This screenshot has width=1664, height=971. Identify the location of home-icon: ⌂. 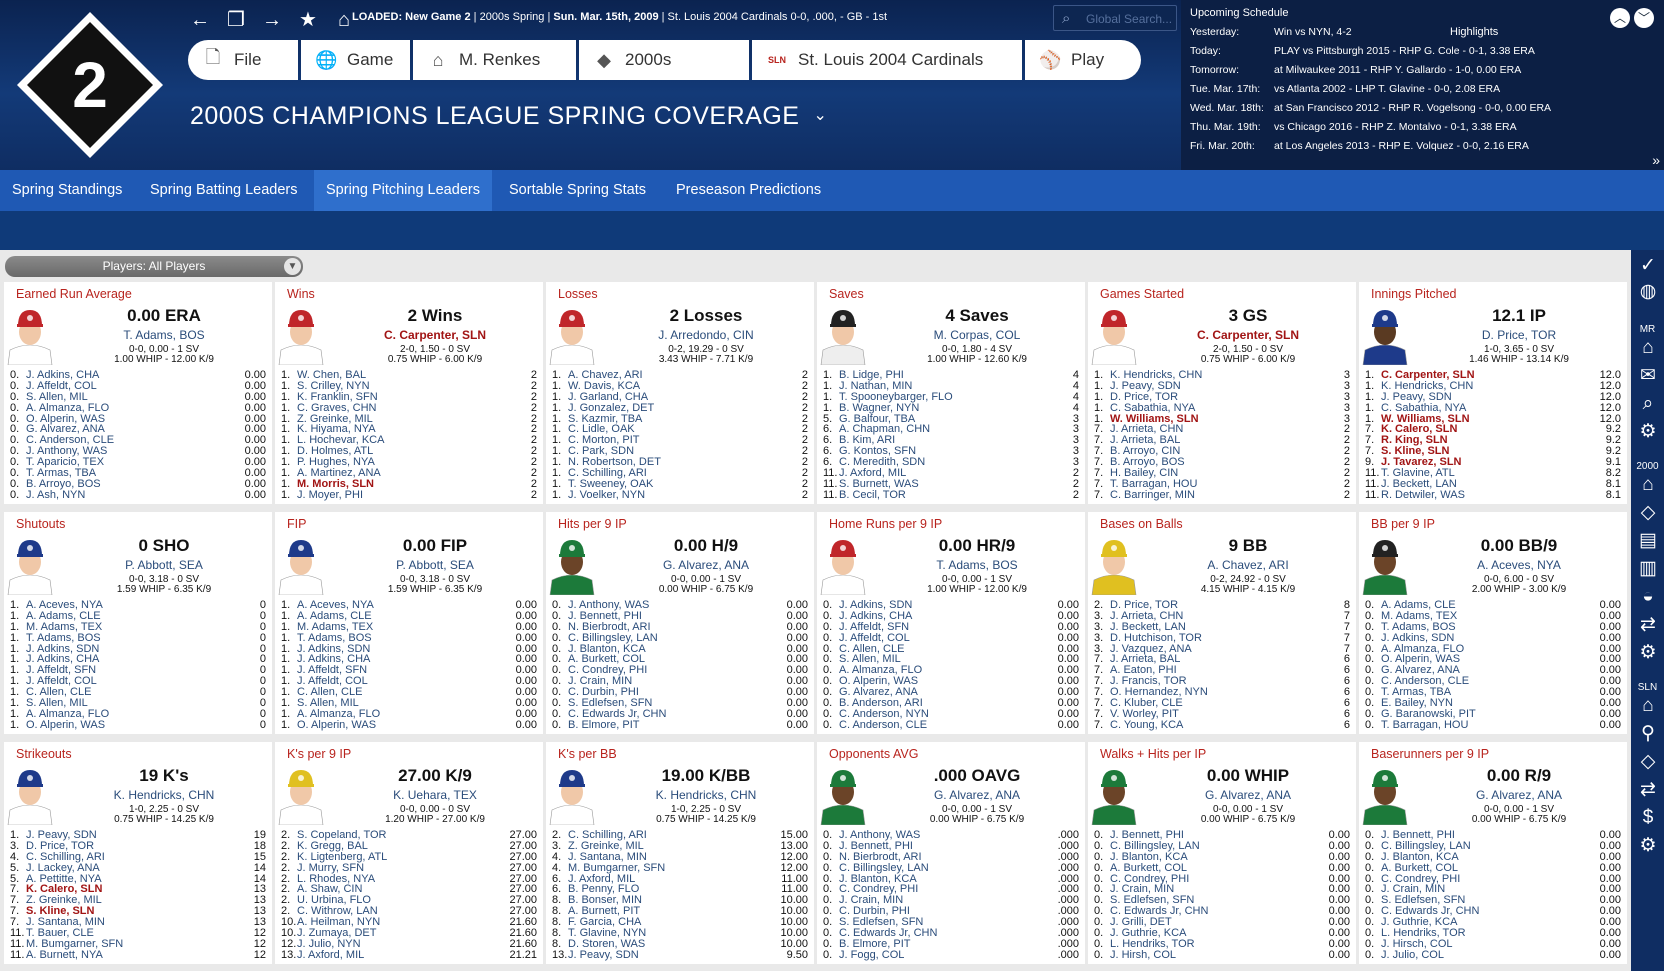
(344, 20).